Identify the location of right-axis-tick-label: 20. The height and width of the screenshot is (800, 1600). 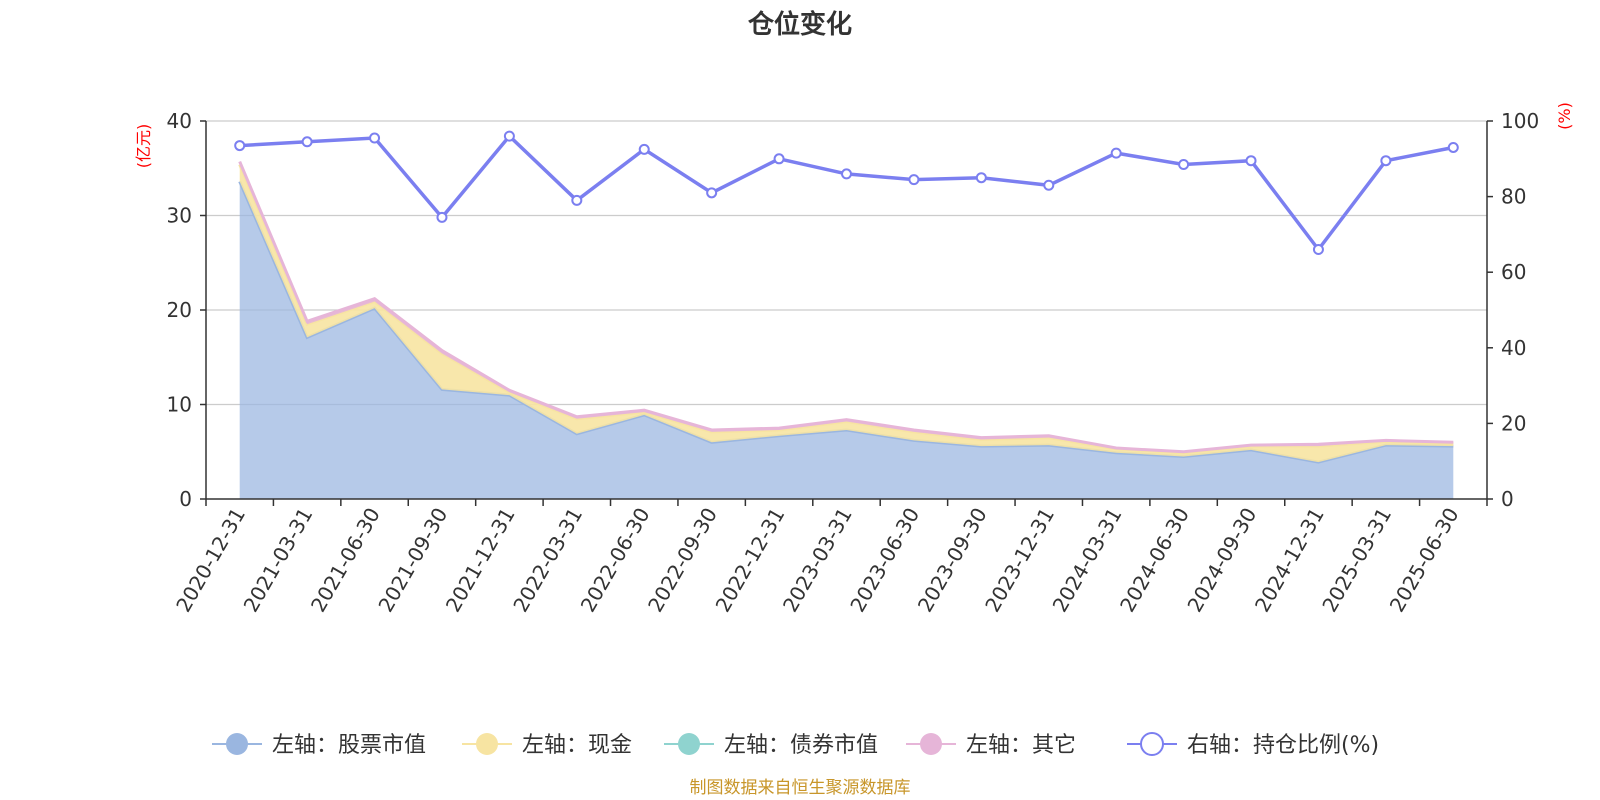
(1513, 423).